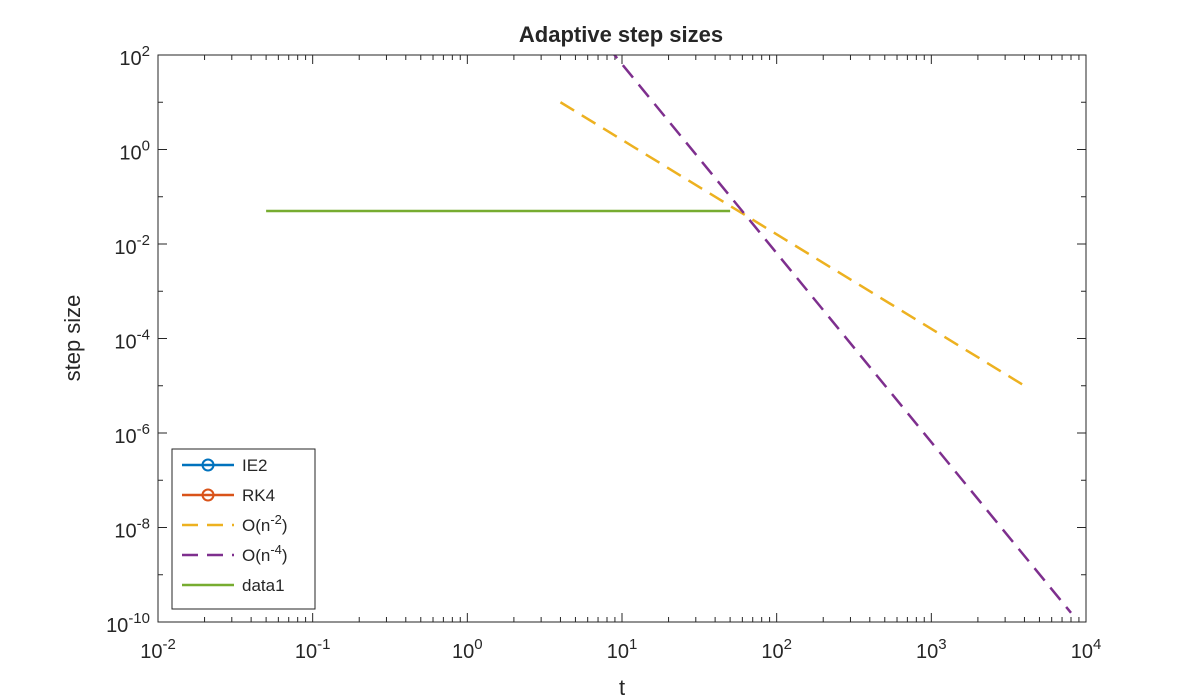 The image size is (1200, 700). What do you see at coordinates (931, 649) in the screenshot?
I see `x-tick-label: 10³` at bounding box center [931, 649].